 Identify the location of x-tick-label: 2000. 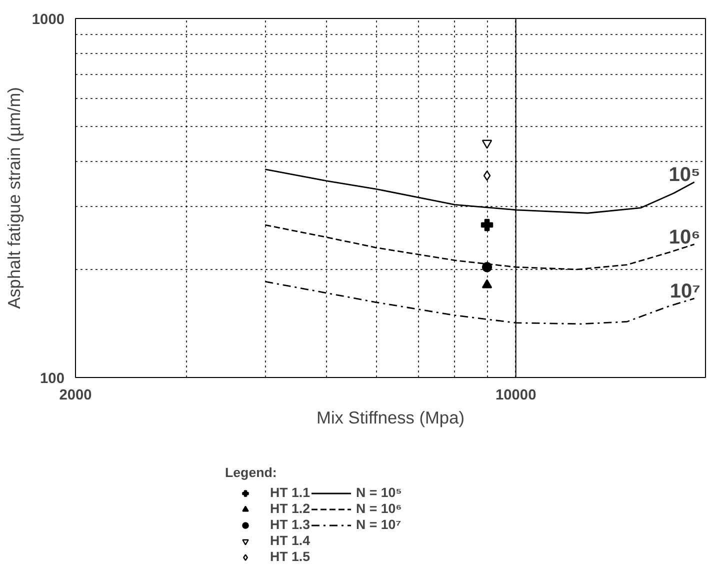
(75, 396).